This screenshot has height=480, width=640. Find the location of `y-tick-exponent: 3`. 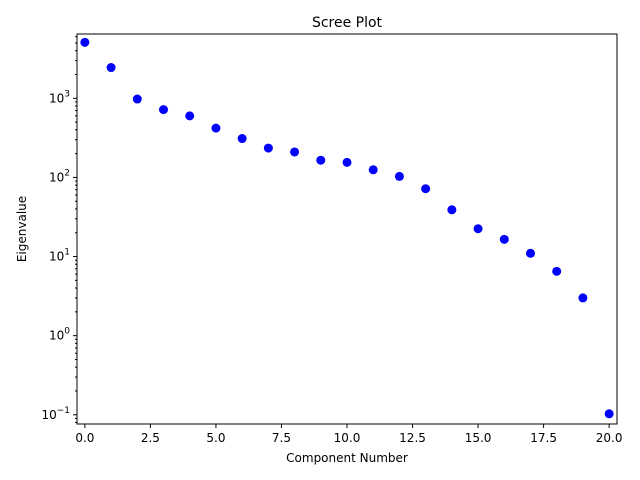

y-tick-exponent: 3 is located at coordinates (67, 94).